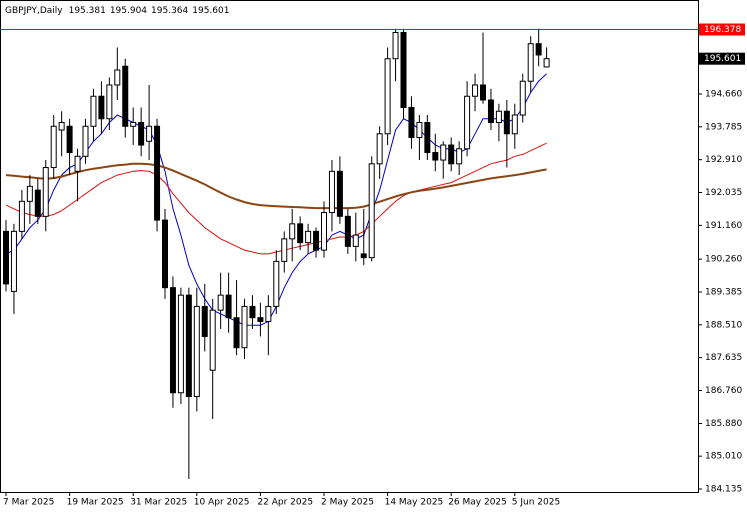  Describe the element at coordinates (723, 127) in the screenshot. I see `y-tick-label: 193.785` at that location.